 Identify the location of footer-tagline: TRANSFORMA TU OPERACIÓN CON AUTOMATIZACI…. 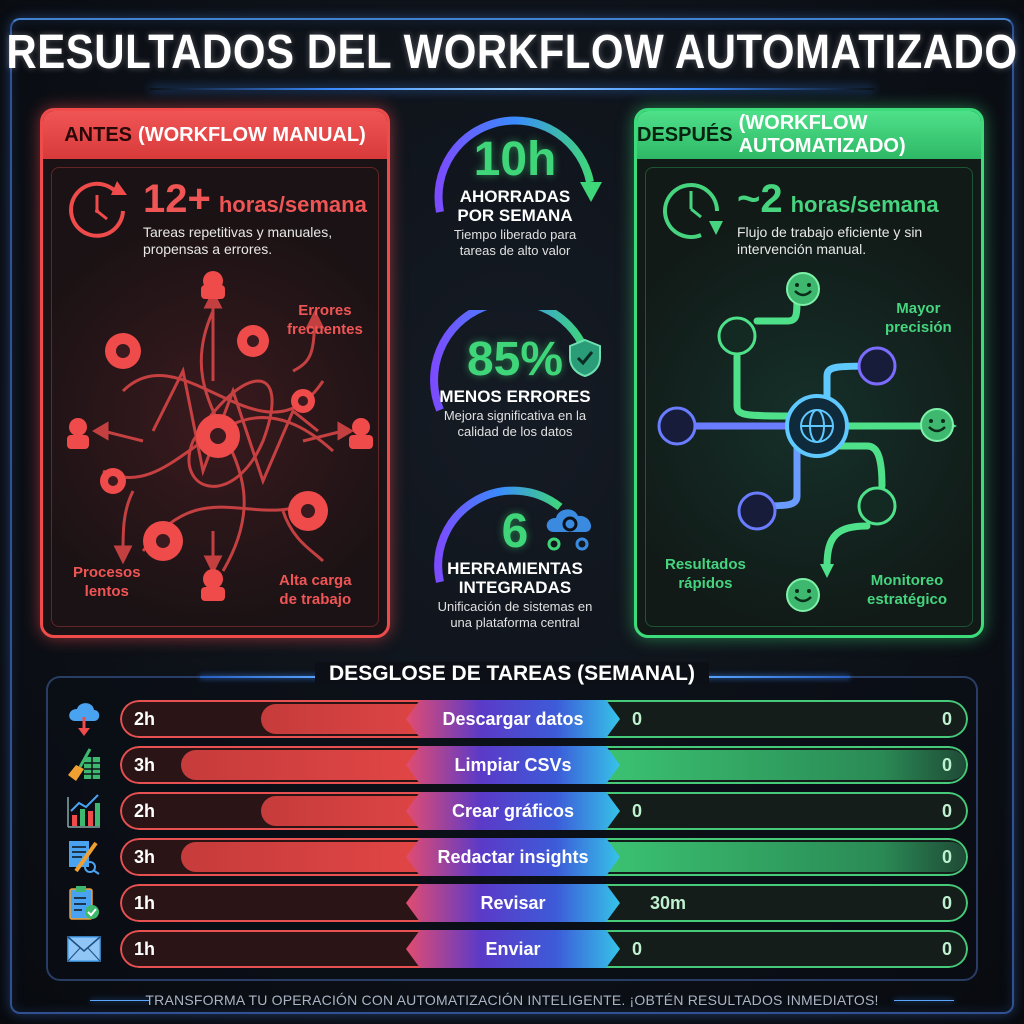
(512, 1000).